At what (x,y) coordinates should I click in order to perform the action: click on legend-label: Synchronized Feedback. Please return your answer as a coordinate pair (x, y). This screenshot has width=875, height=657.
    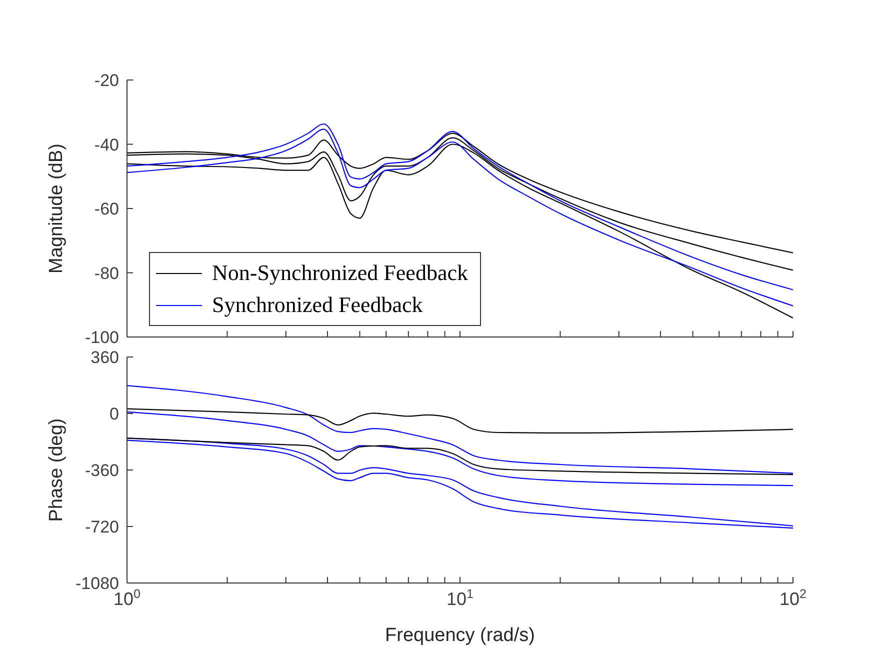
    Looking at the image, I should click on (317, 305).